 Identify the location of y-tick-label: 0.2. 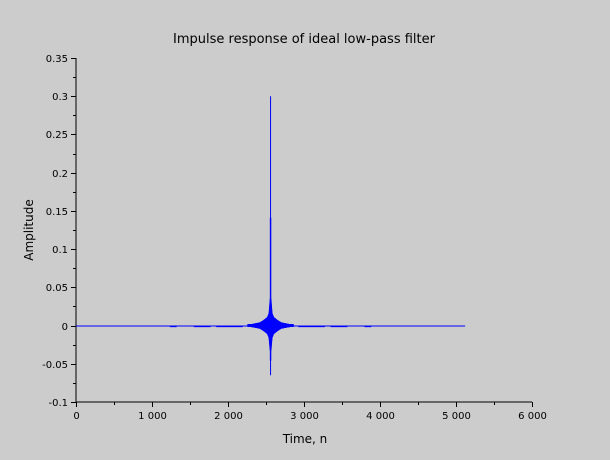
(60, 174).